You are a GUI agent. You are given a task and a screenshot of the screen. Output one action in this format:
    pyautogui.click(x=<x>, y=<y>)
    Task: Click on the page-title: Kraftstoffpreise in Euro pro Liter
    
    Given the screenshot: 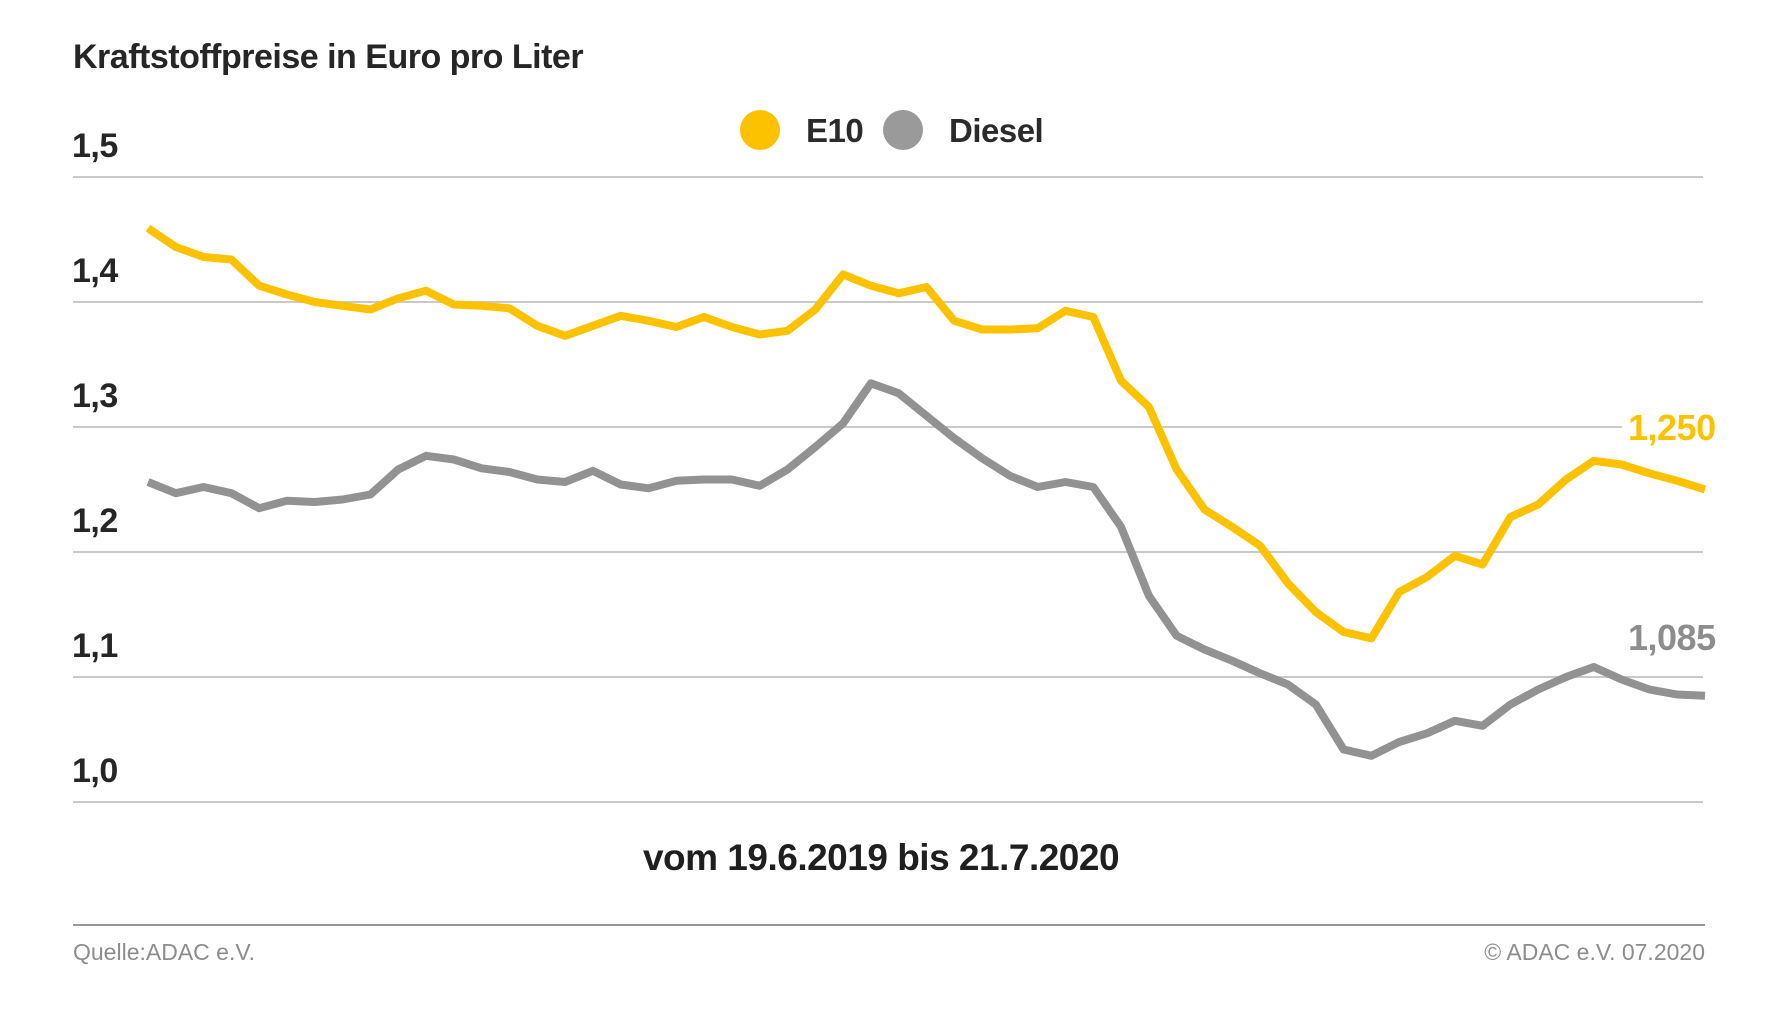 What is the action you would take?
    pyautogui.click(x=328, y=57)
    